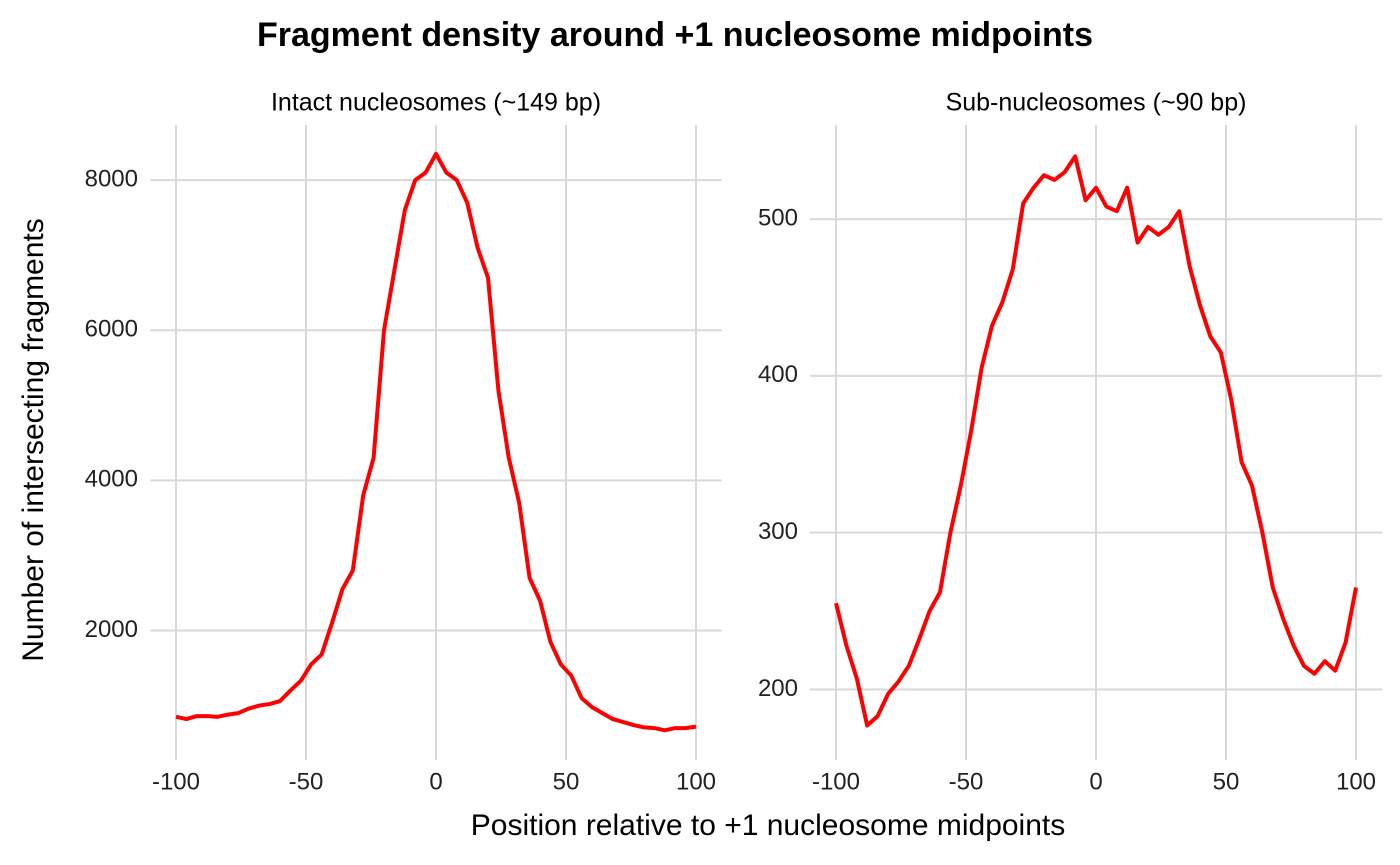 Image resolution: width=1400 pixels, height=865 pixels. I want to click on panel-title: Intact nucleosomes (~149 bp), so click(436, 103).